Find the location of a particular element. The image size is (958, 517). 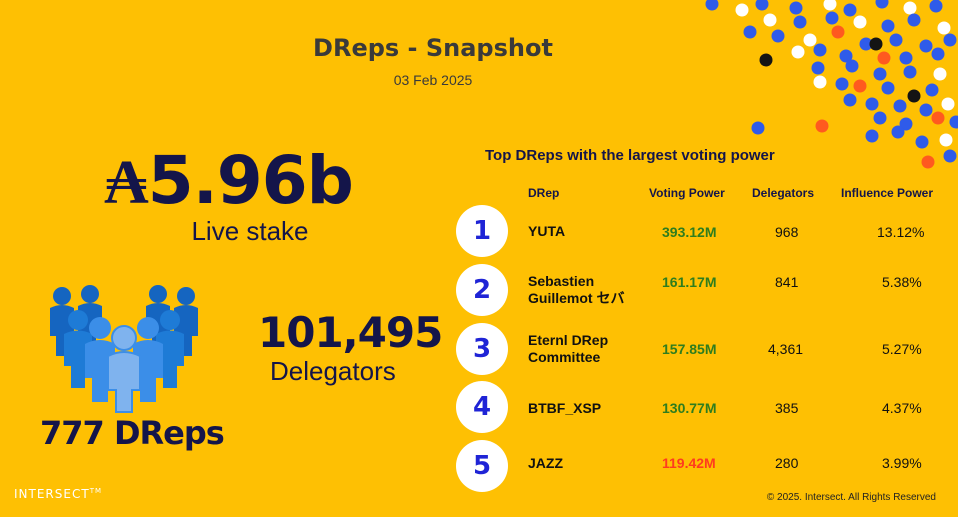

delegators-total-label: Delegators is located at coordinates (333, 371).